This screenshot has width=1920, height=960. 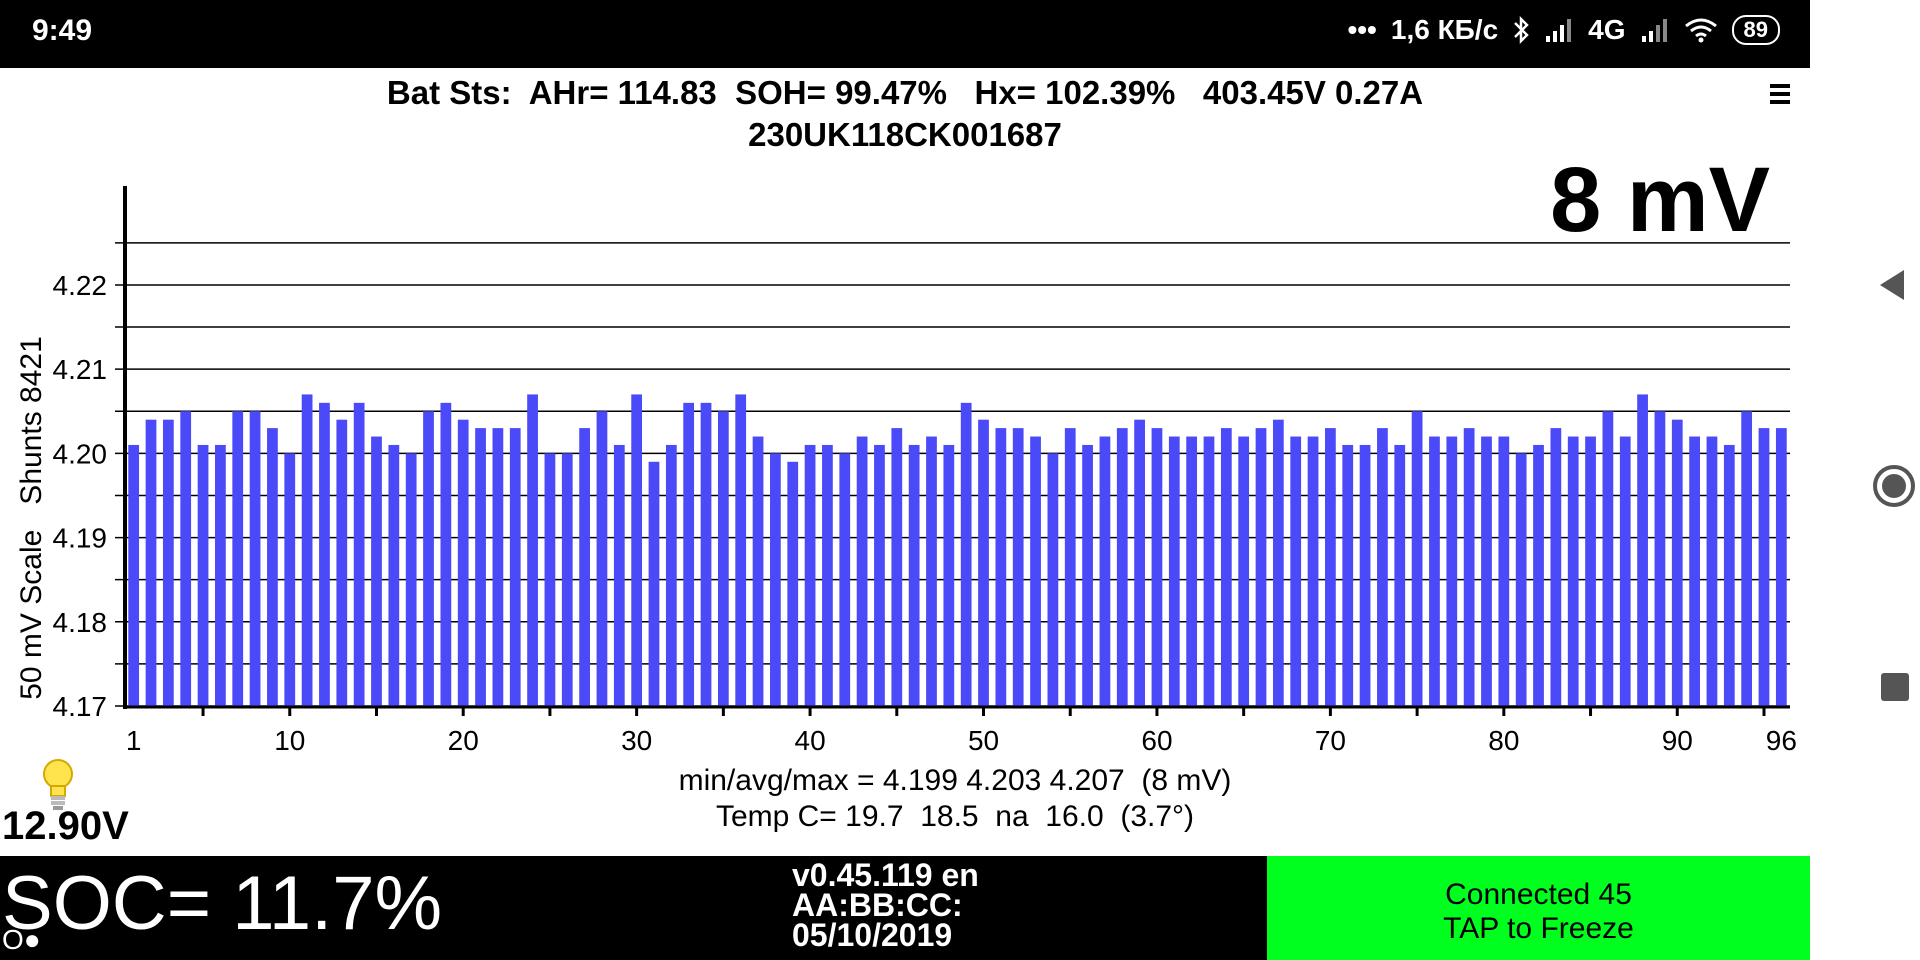 I want to click on temperature-stats: Temp C= 19.7 18.5 na 16.0 (3.7°), so click(x=955, y=816).